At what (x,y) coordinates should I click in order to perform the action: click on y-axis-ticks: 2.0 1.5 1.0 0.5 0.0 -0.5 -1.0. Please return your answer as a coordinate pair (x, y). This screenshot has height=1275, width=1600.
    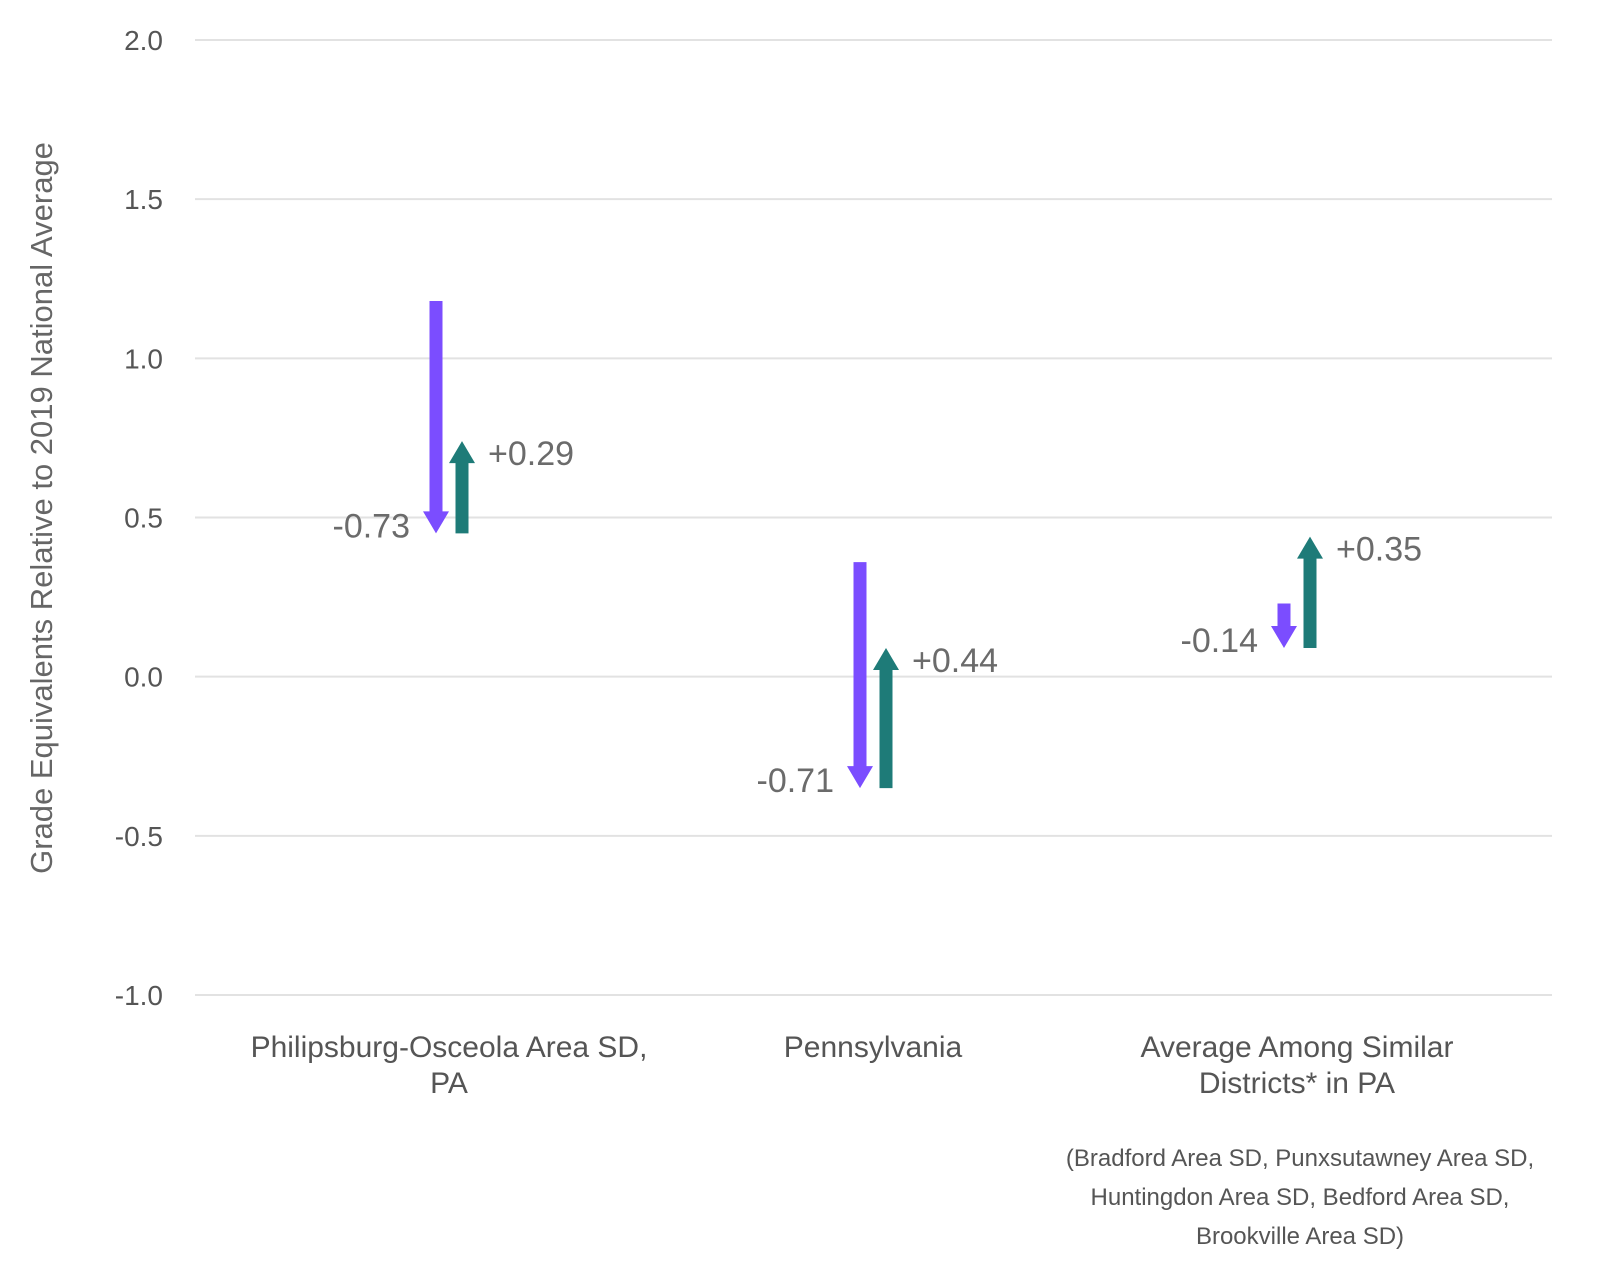
    Looking at the image, I should click on (139, 518).